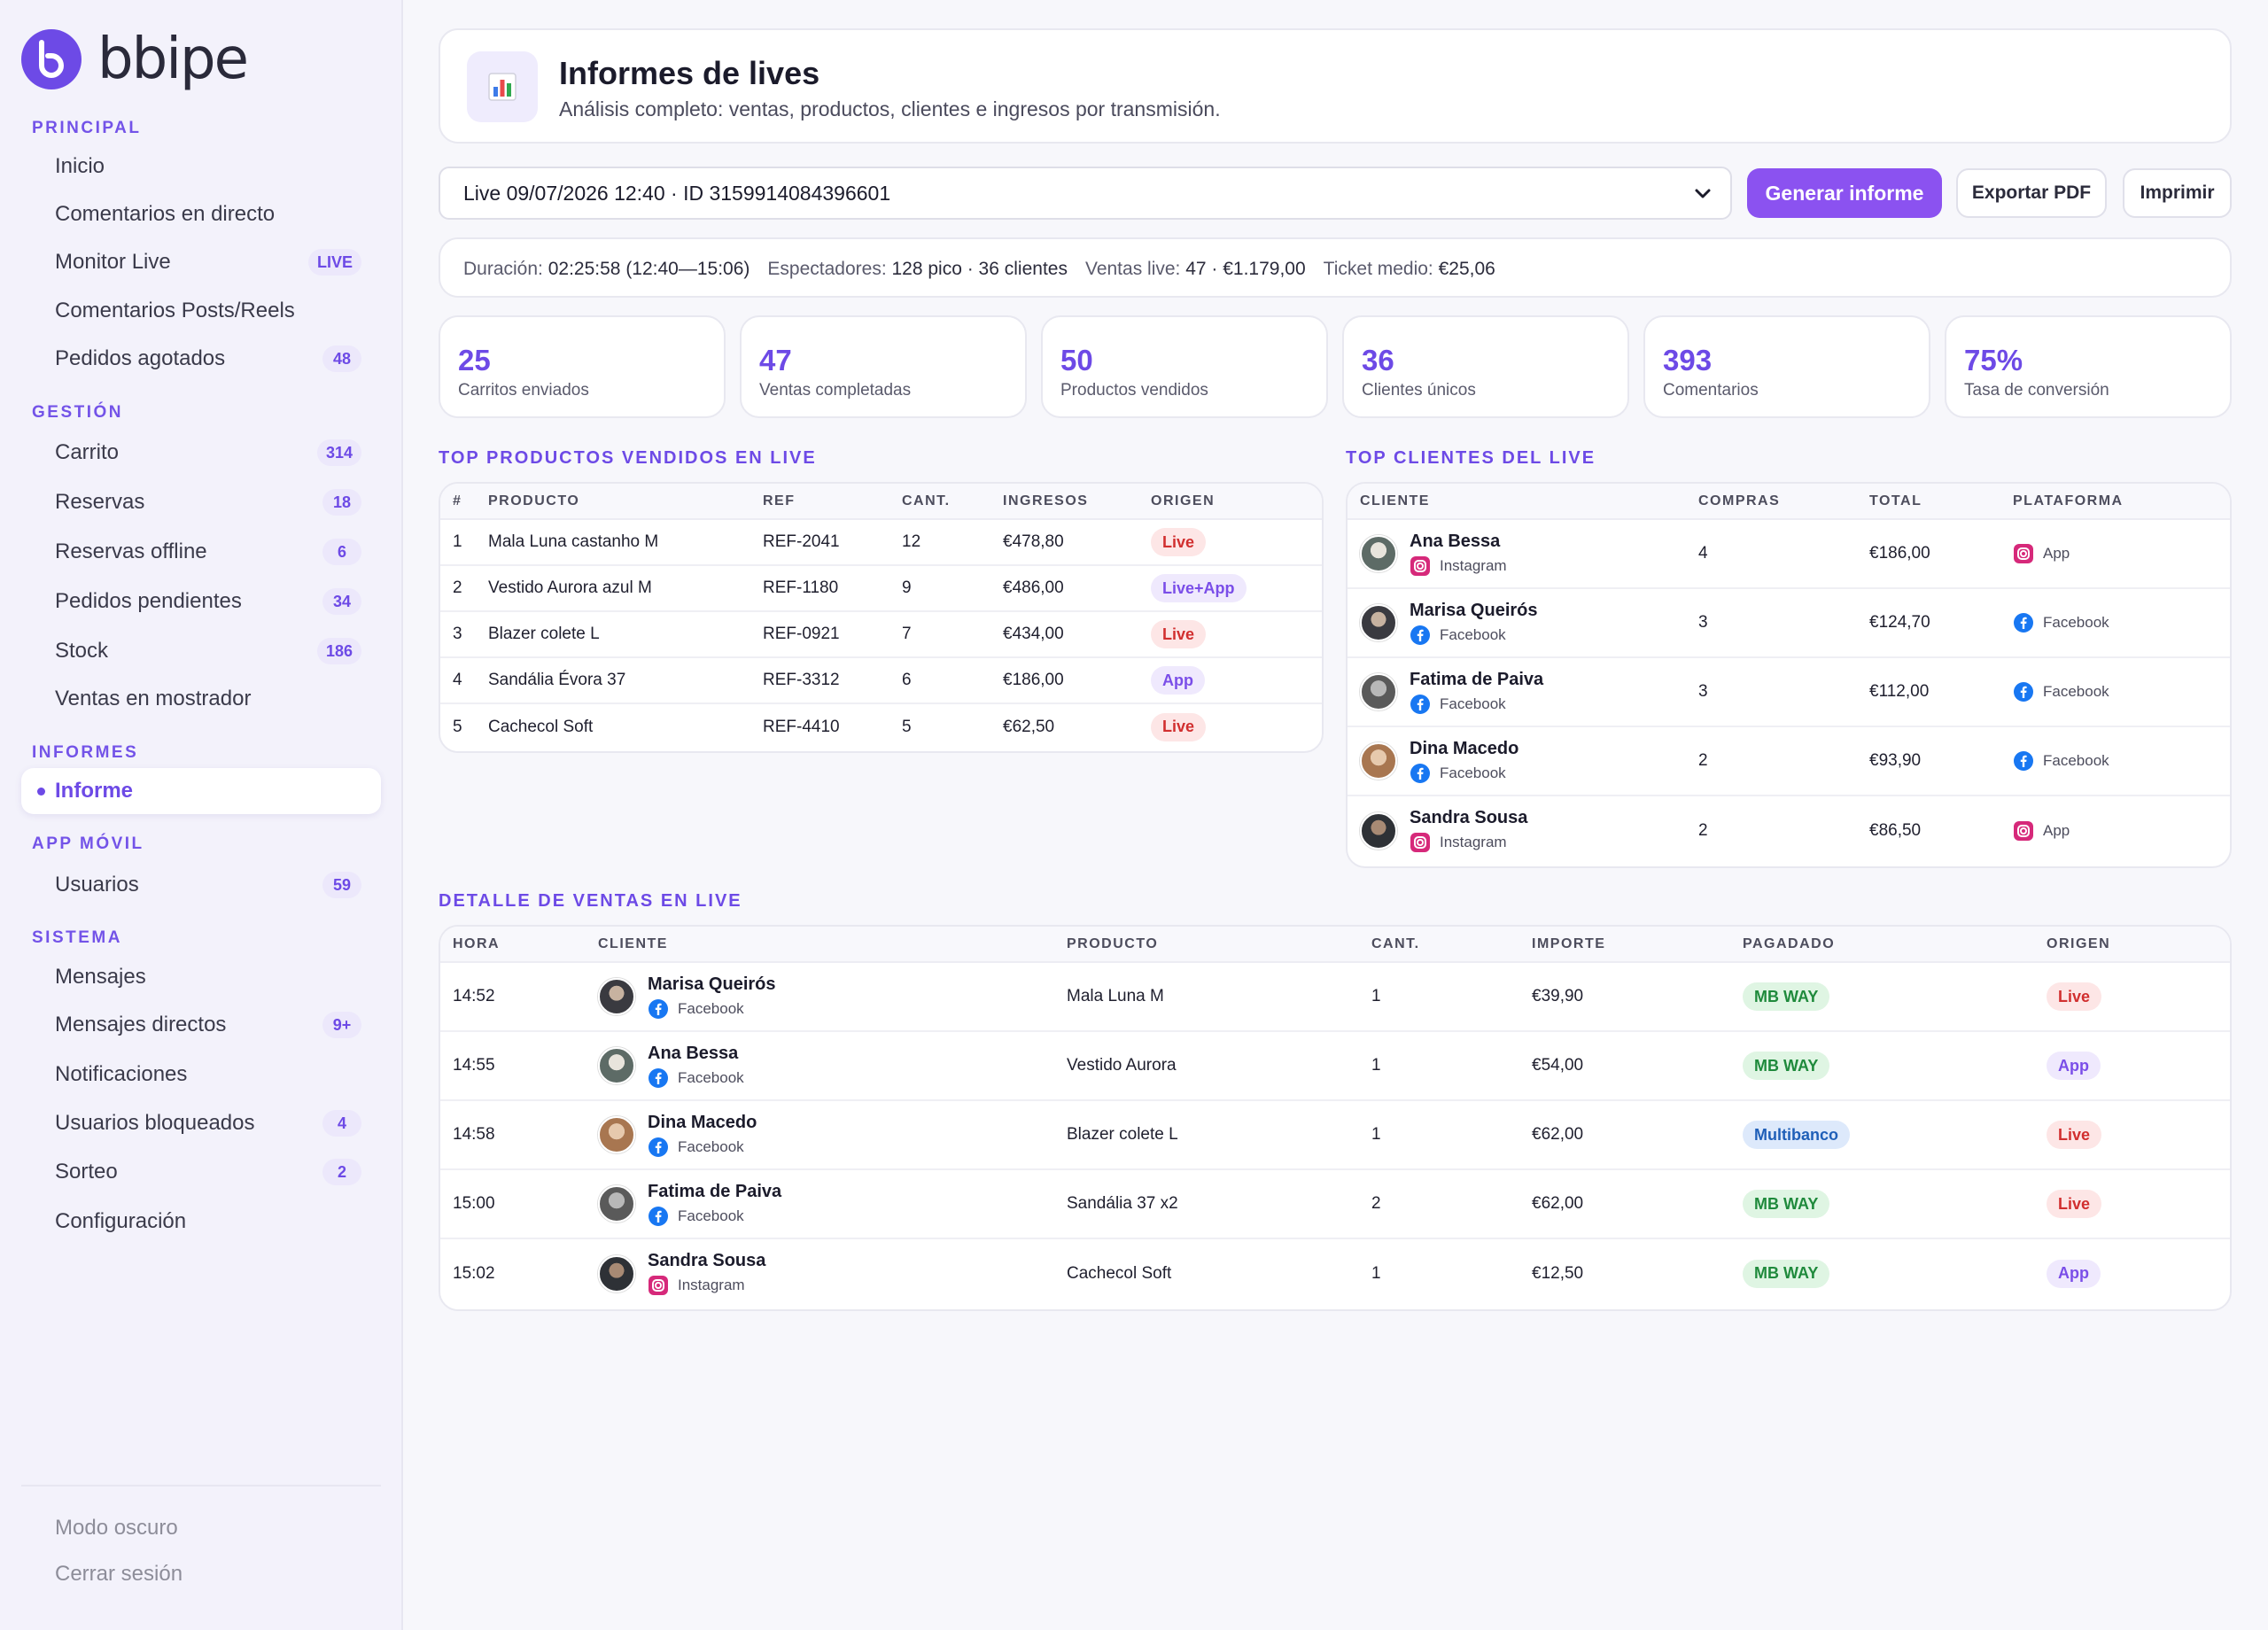 The width and height of the screenshot is (2268, 1630). I want to click on chevron-down-icon, so click(1703, 193).